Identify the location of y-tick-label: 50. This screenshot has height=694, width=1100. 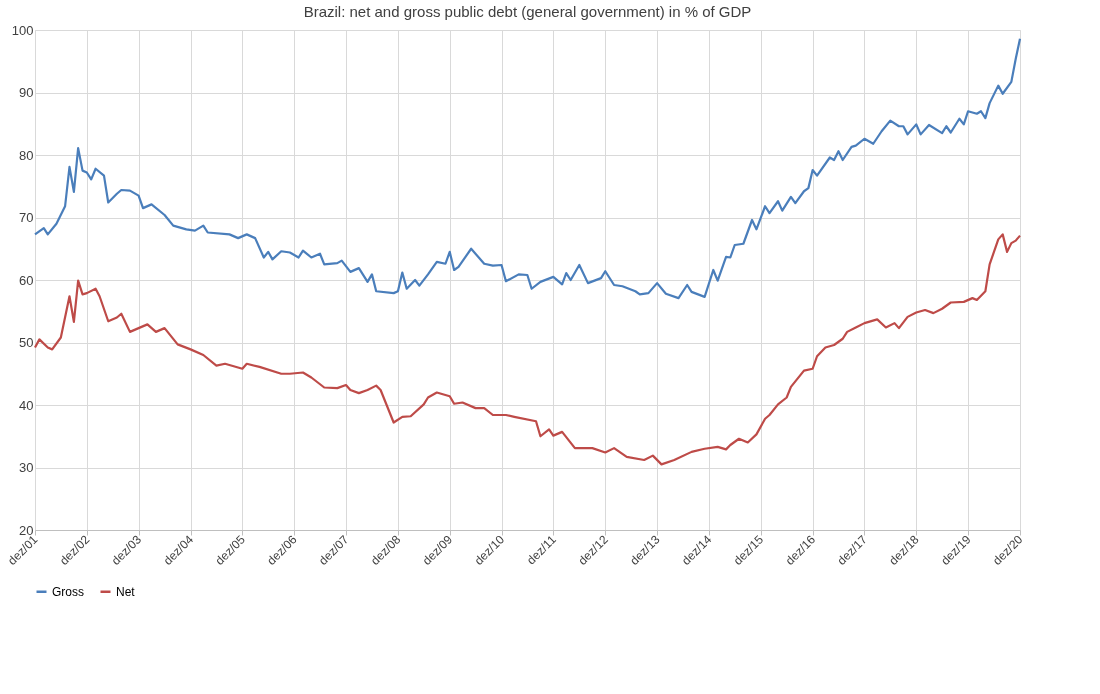
(26, 342).